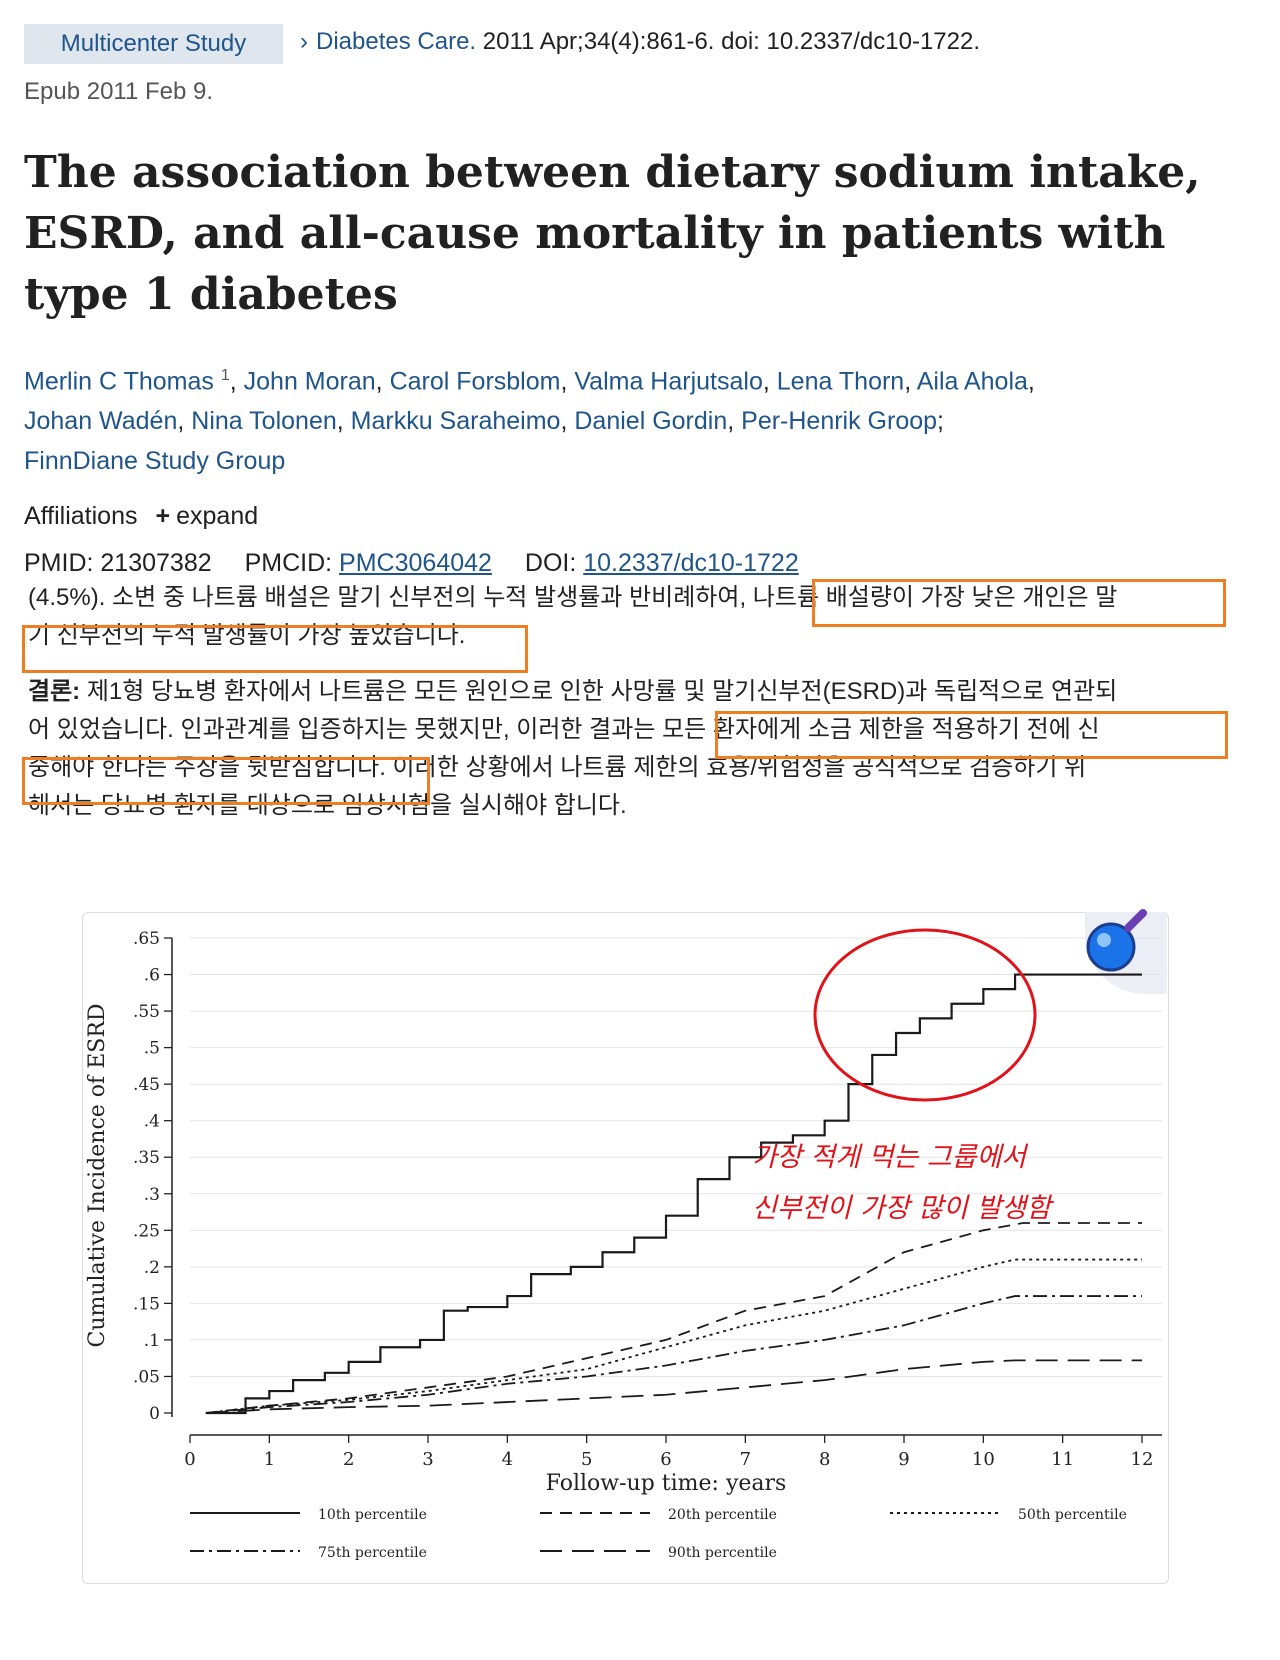  I want to click on x-tick-label: 9, so click(903, 1459).